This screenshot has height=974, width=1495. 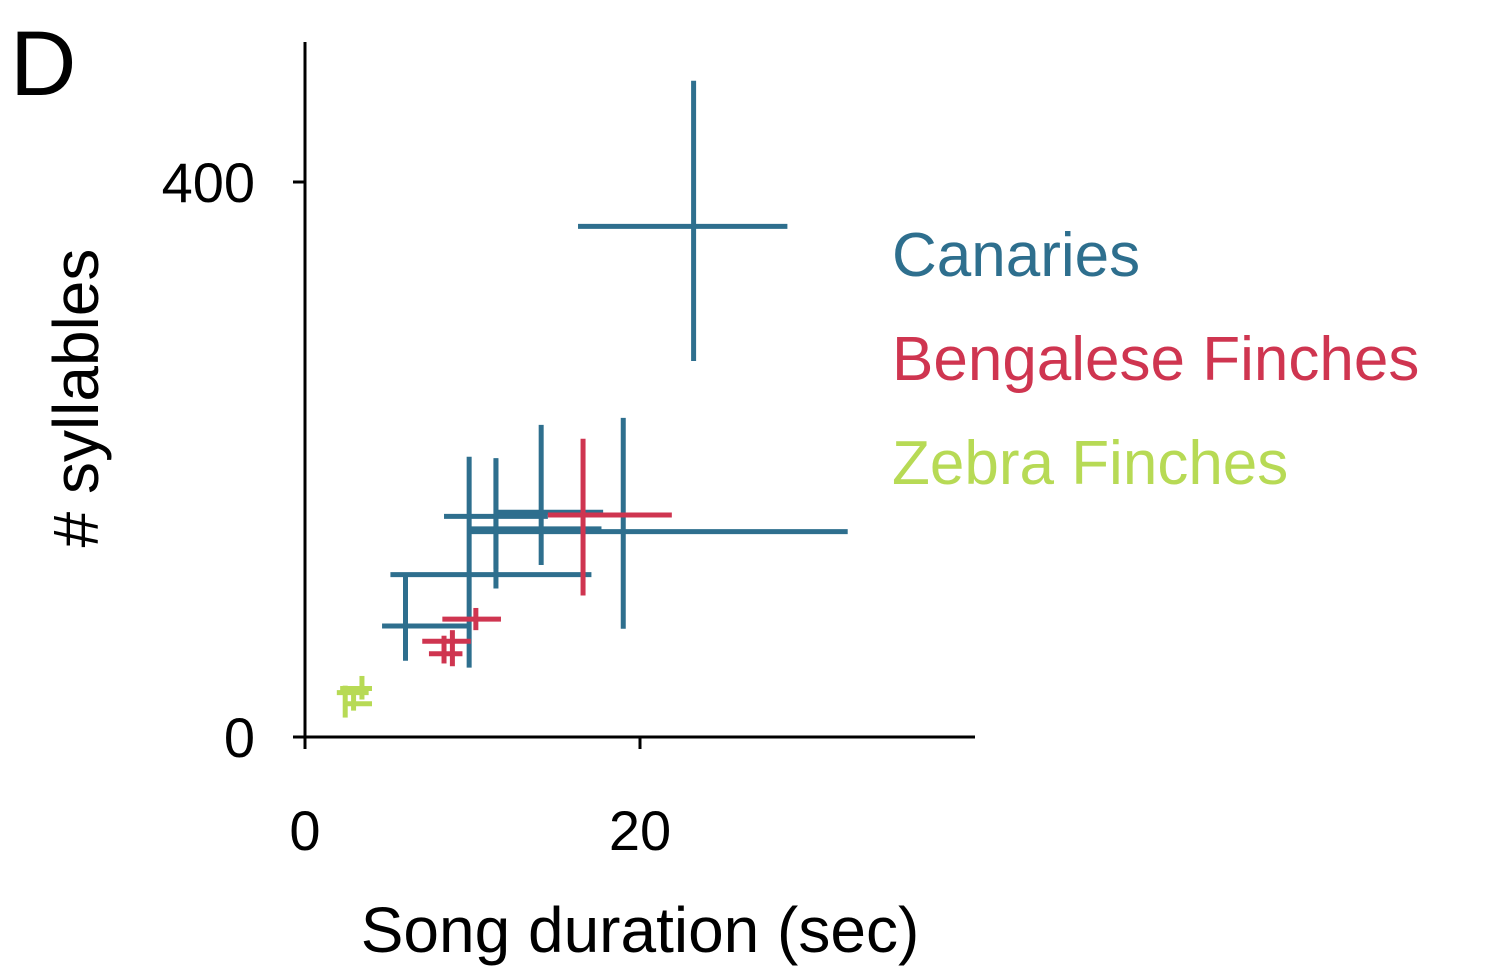 I want to click on legend-entry: Zebra Finches, so click(x=1090, y=463).